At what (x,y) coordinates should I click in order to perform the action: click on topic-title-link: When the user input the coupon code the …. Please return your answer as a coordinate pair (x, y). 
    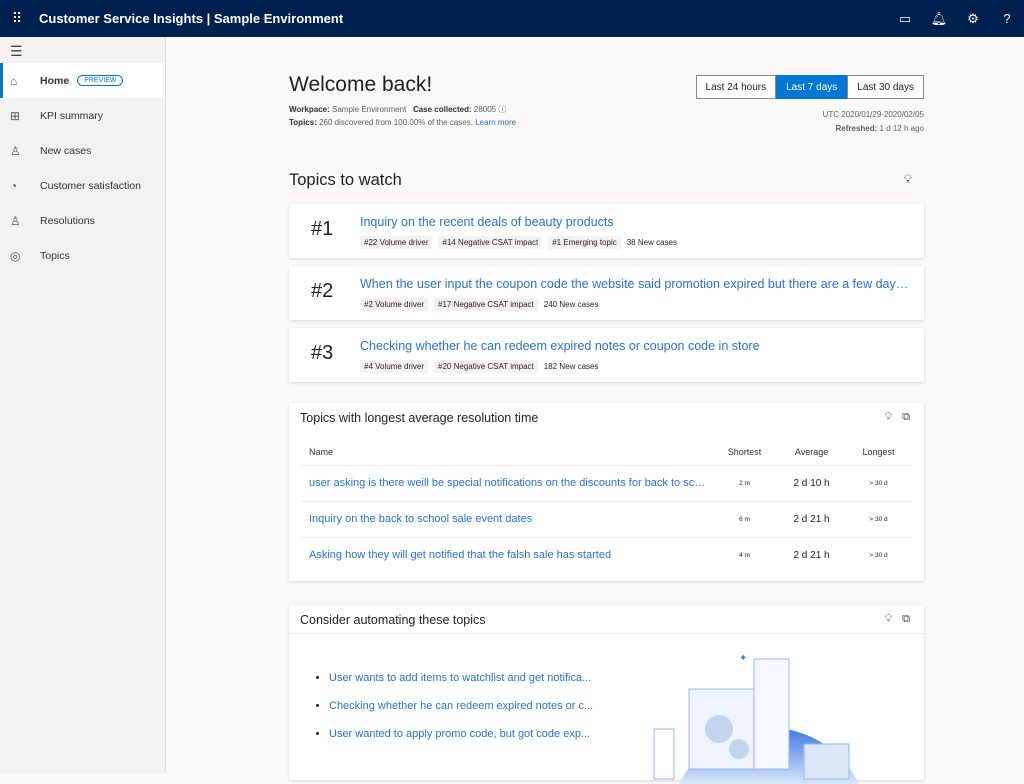
    Looking at the image, I should click on (636, 284).